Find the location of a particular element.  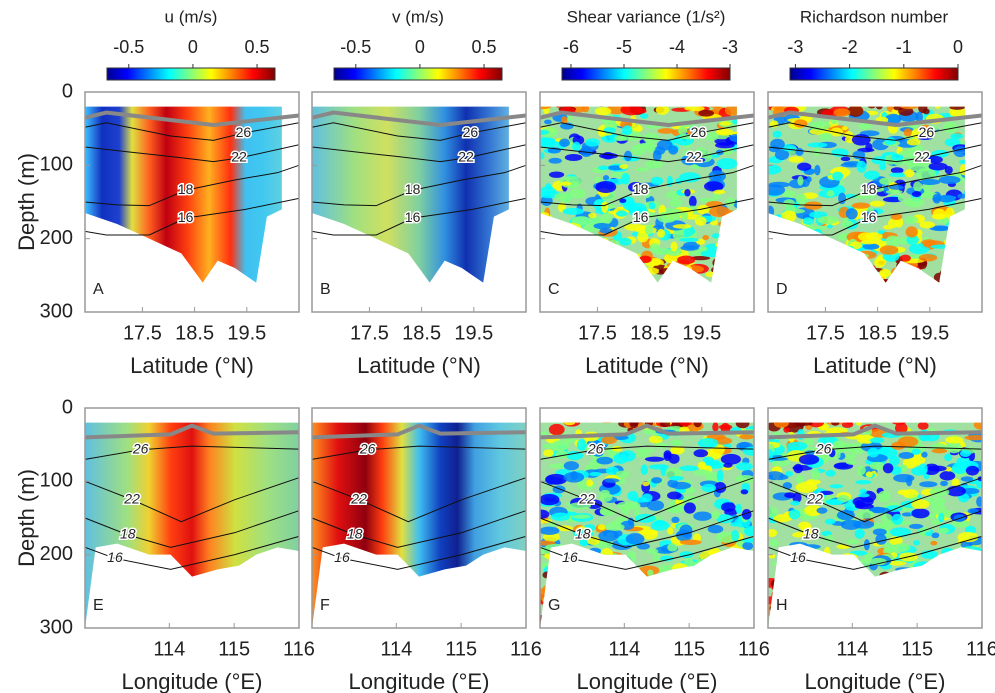

panel: 26 22 18 16 114 115 116 Longitude (°E) G is located at coordinates (654, 550).